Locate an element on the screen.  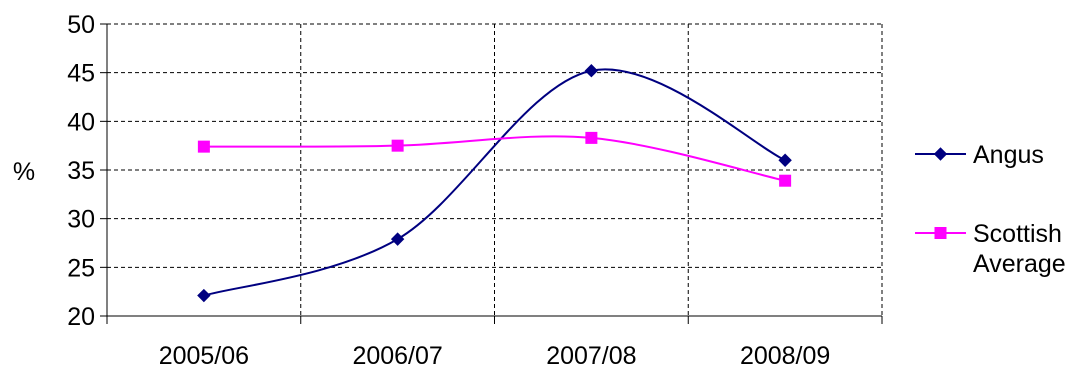
y-tick-label: 40 is located at coordinates (81, 122).